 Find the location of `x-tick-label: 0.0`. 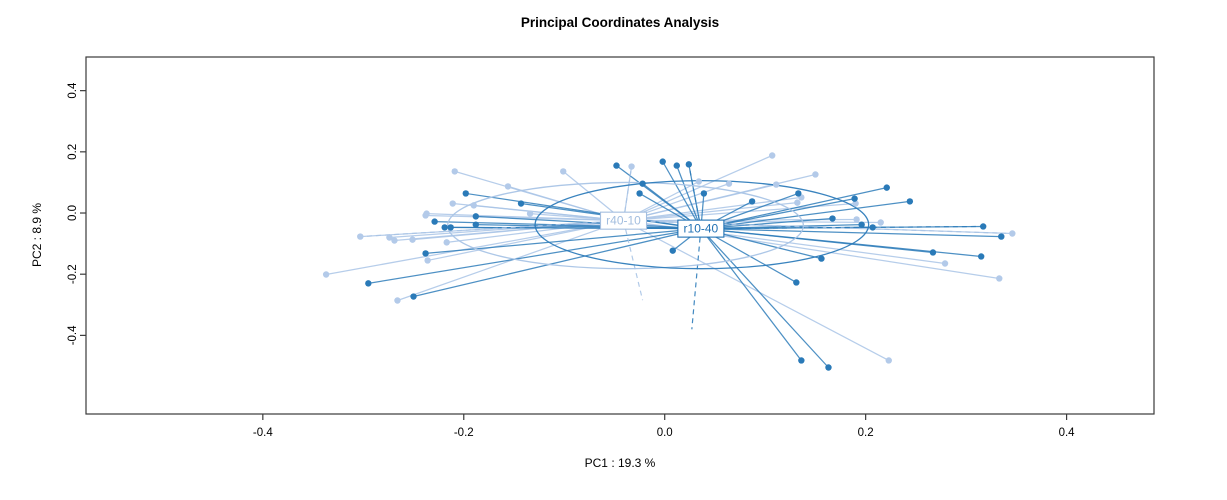

x-tick-label: 0.0 is located at coordinates (665, 433).